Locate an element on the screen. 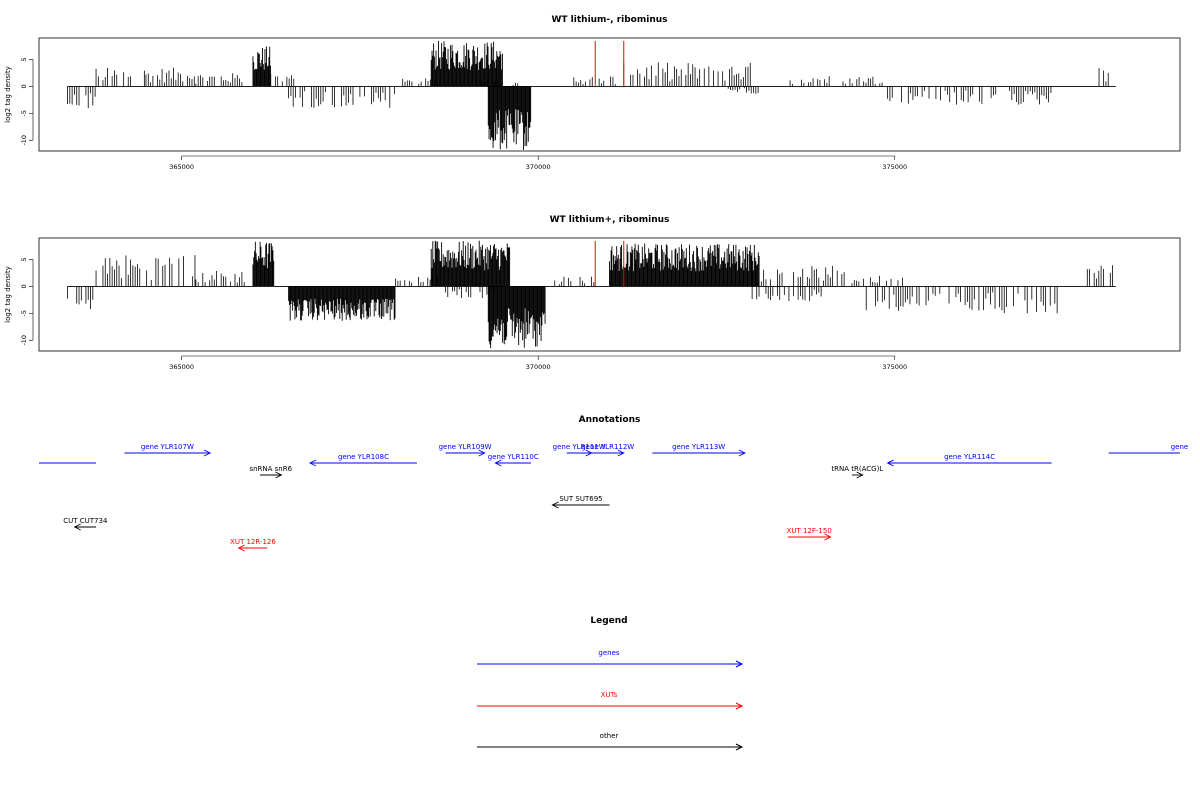 The image size is (1200, 800). feature-label: snRNA snR6 is located at coordinates (270, 469).